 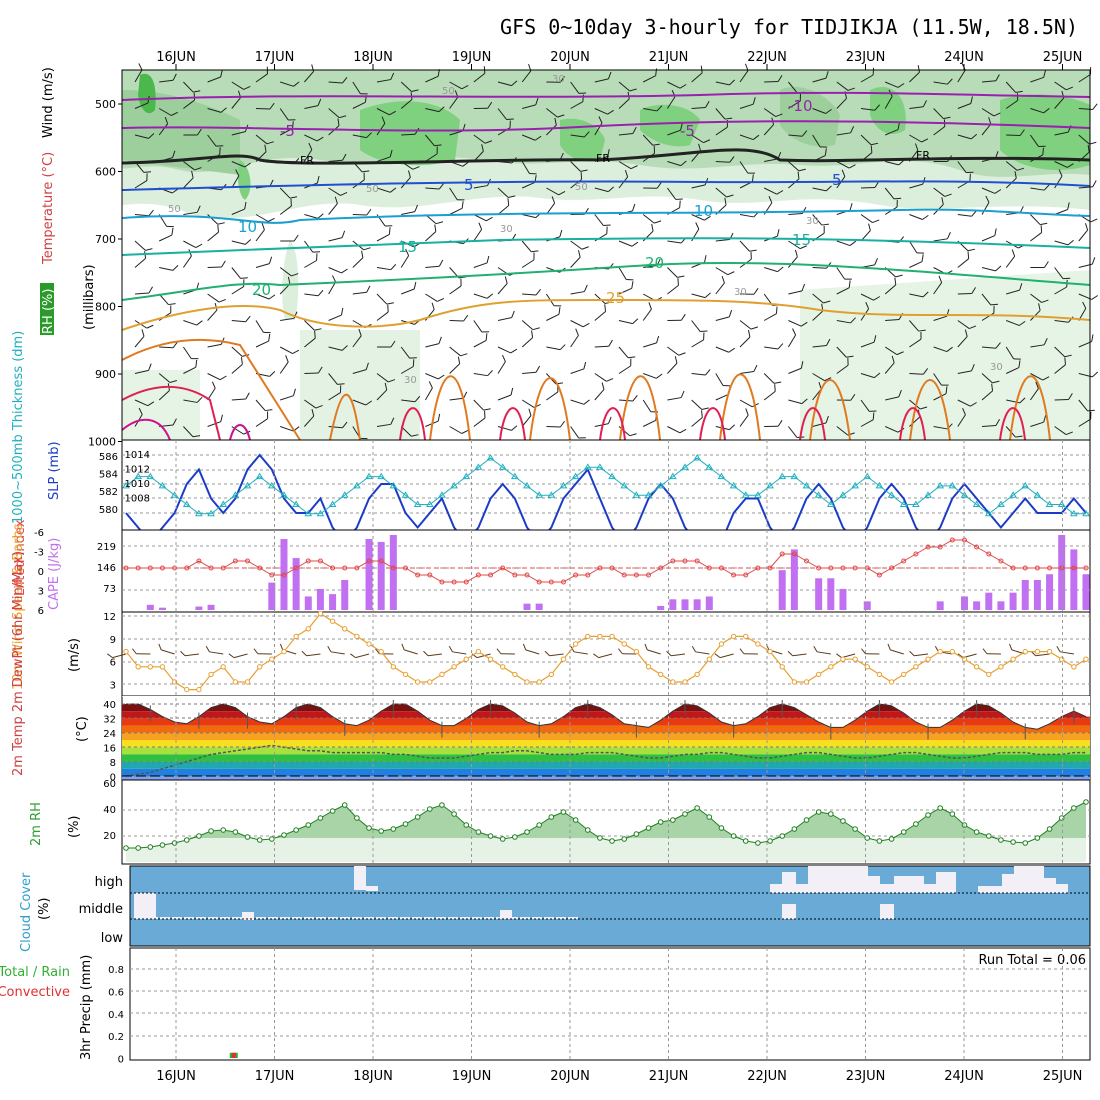 I want to click on temp-band, so click(x=606, y=772).